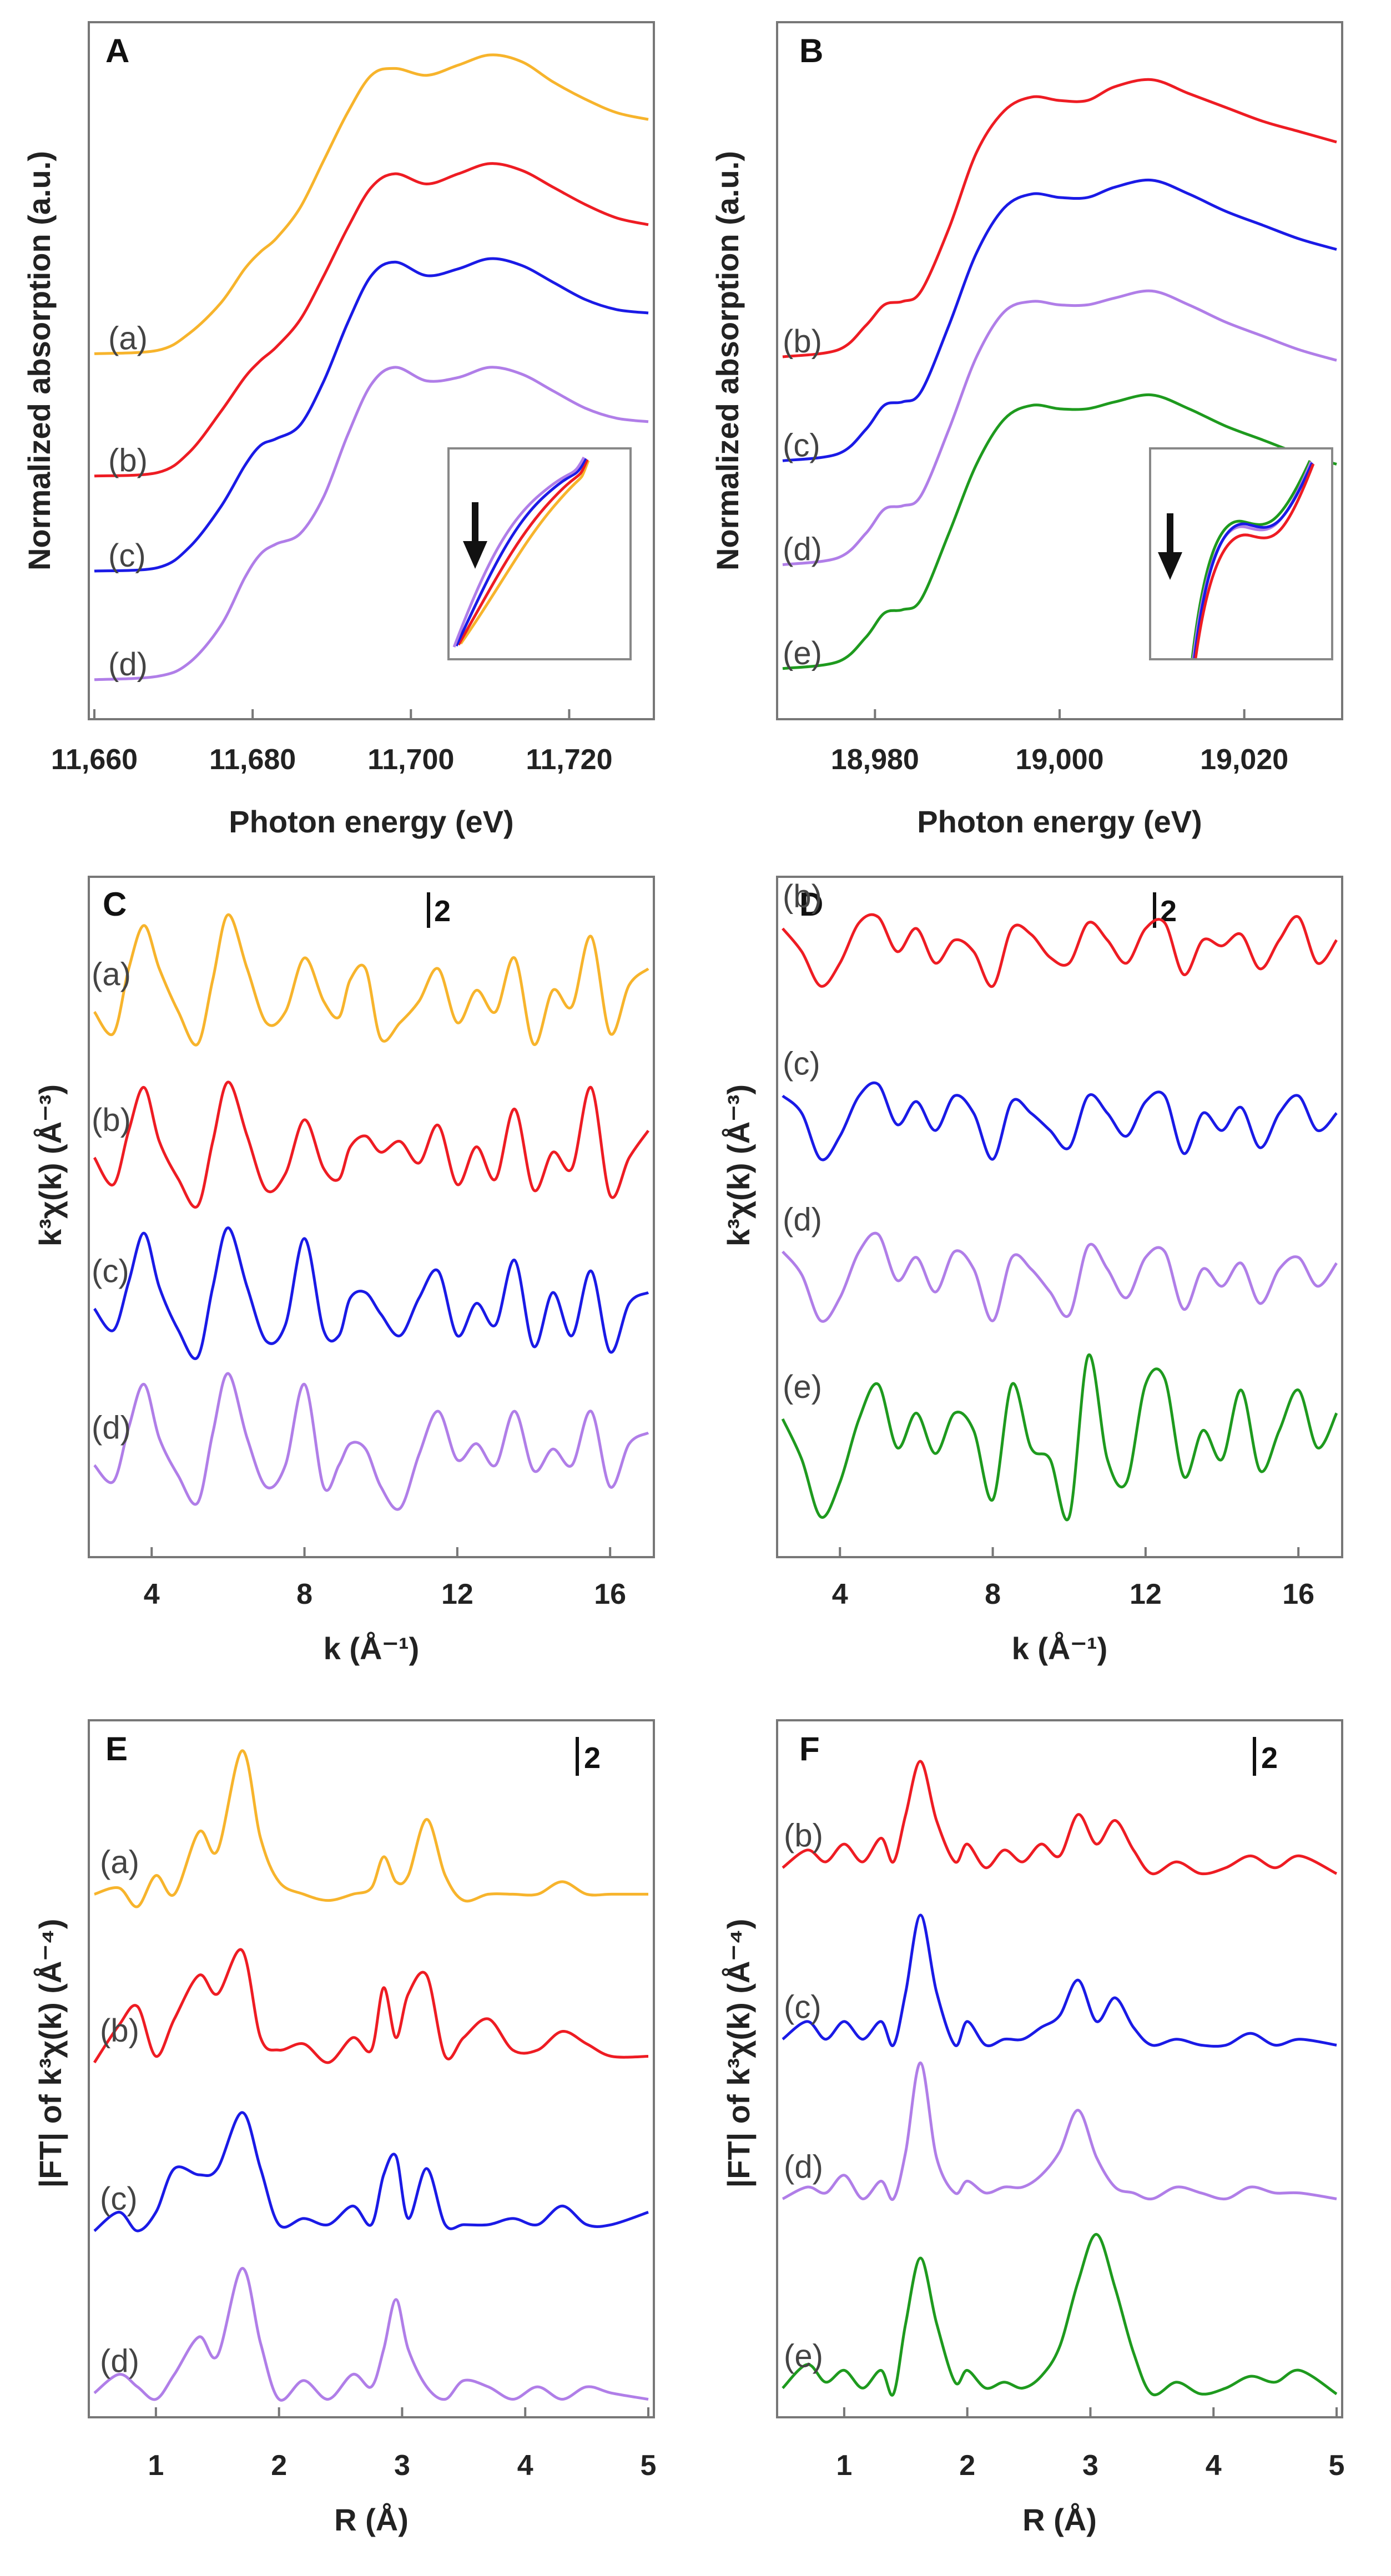 Image resolution: width=1391 pixels, height=2576 pixels. I want to click on panel-a-series: (a) (b) (c) (d), so click(371, 368).